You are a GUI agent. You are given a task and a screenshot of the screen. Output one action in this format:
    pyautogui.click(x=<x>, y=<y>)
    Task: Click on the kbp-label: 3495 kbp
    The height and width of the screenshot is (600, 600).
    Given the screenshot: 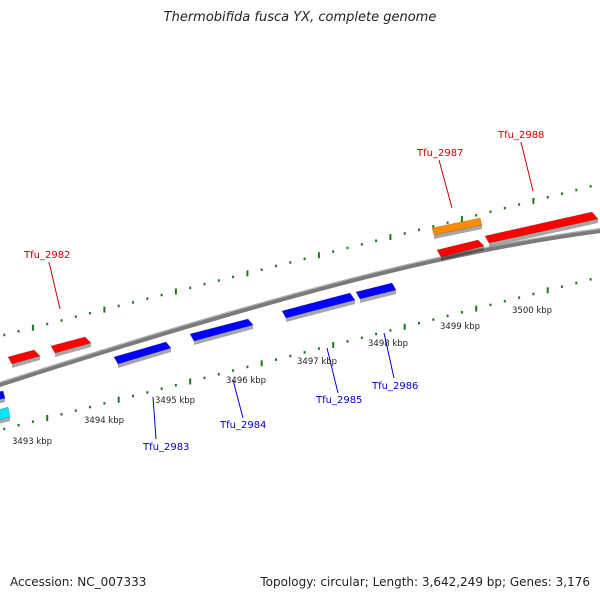 What is the action you would take?
    pyautogui.click(x=175, y=401)
    